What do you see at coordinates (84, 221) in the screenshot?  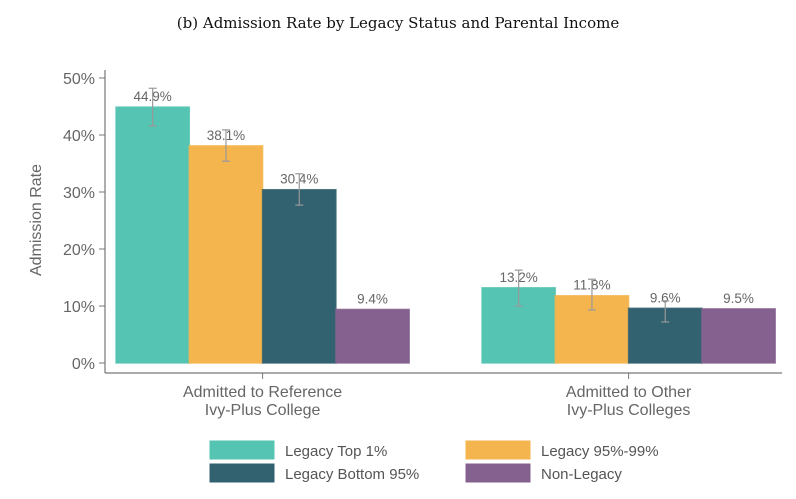 I see `y-axis: 0% 10% 20% 30% 40% 50%` at bounding box center [84, 221].